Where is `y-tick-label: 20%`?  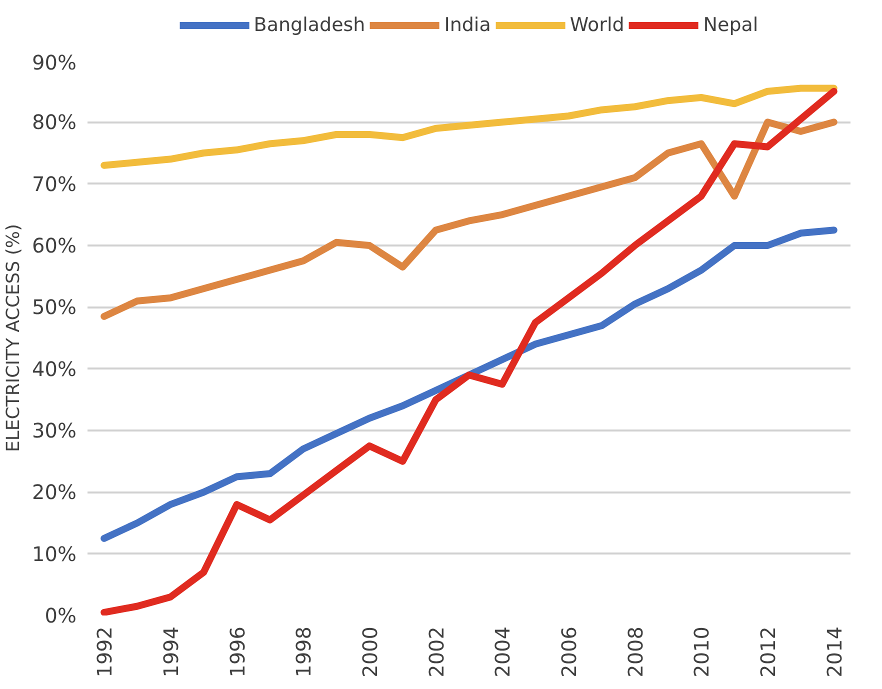 y-tick-label: 20% is located at coordinates (54, 492).